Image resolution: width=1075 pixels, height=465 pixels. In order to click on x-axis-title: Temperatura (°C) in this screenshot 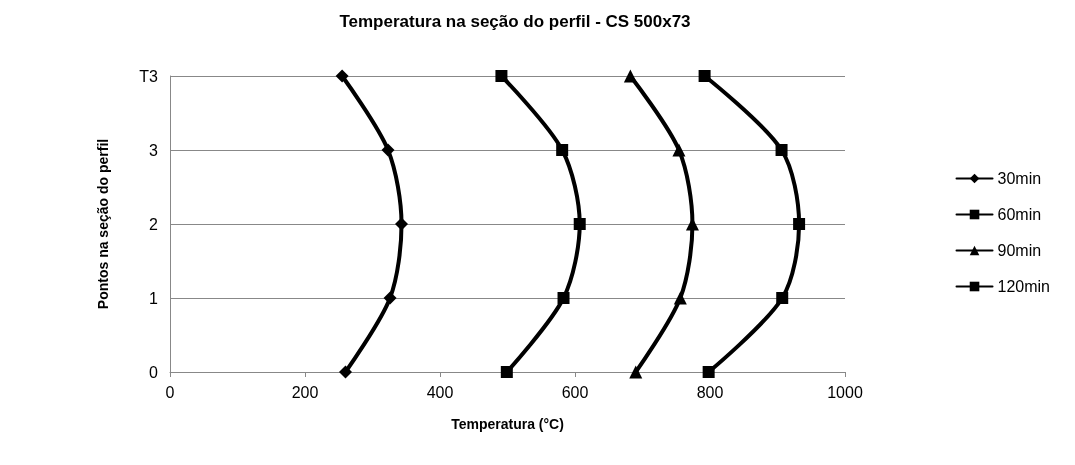, I will do `click(507, 424)`.